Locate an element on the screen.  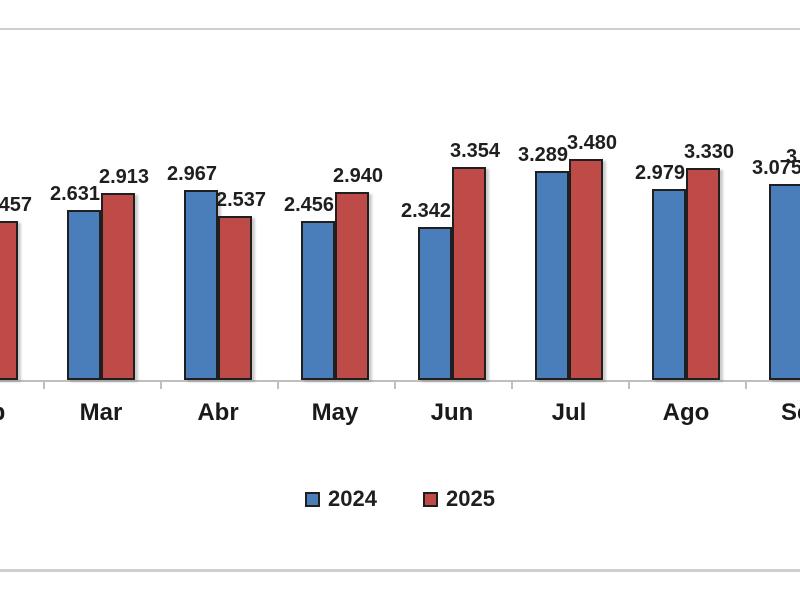
bar-2024-jul is located at coordinates (552, 275).